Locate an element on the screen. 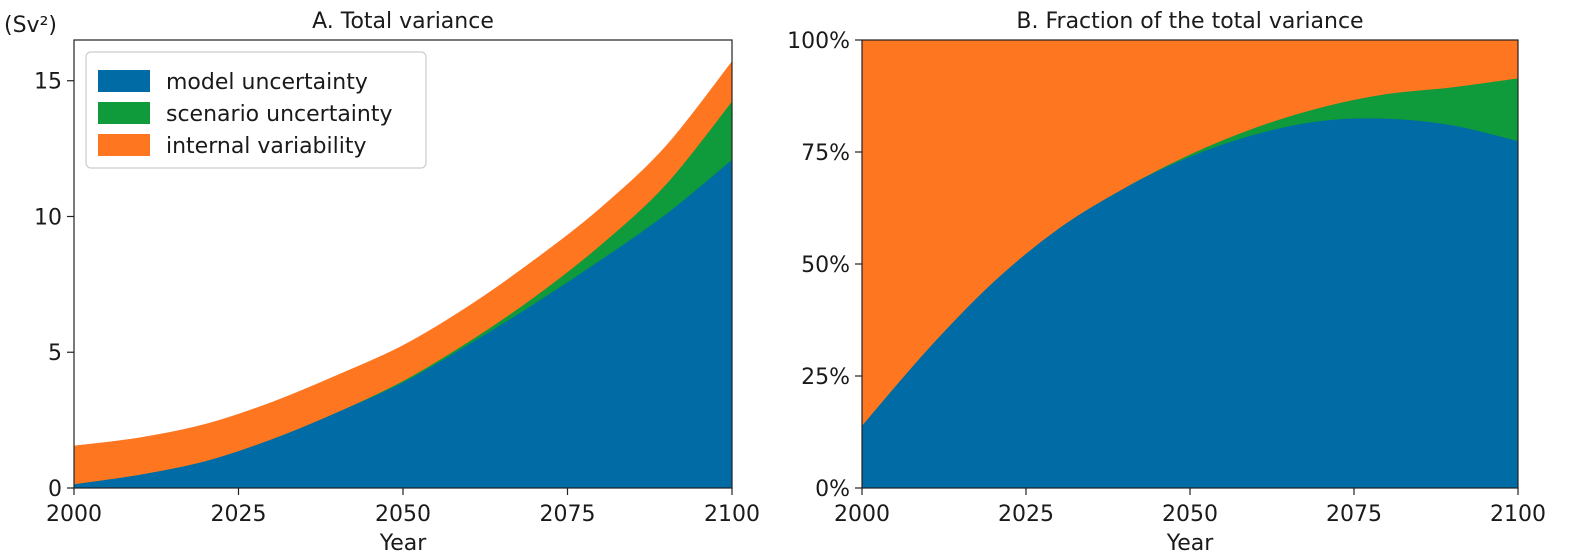 The width and height of the screenshot is (1575, 557). ytick-label-b-25: 25% is located at coordinates (825, 377).